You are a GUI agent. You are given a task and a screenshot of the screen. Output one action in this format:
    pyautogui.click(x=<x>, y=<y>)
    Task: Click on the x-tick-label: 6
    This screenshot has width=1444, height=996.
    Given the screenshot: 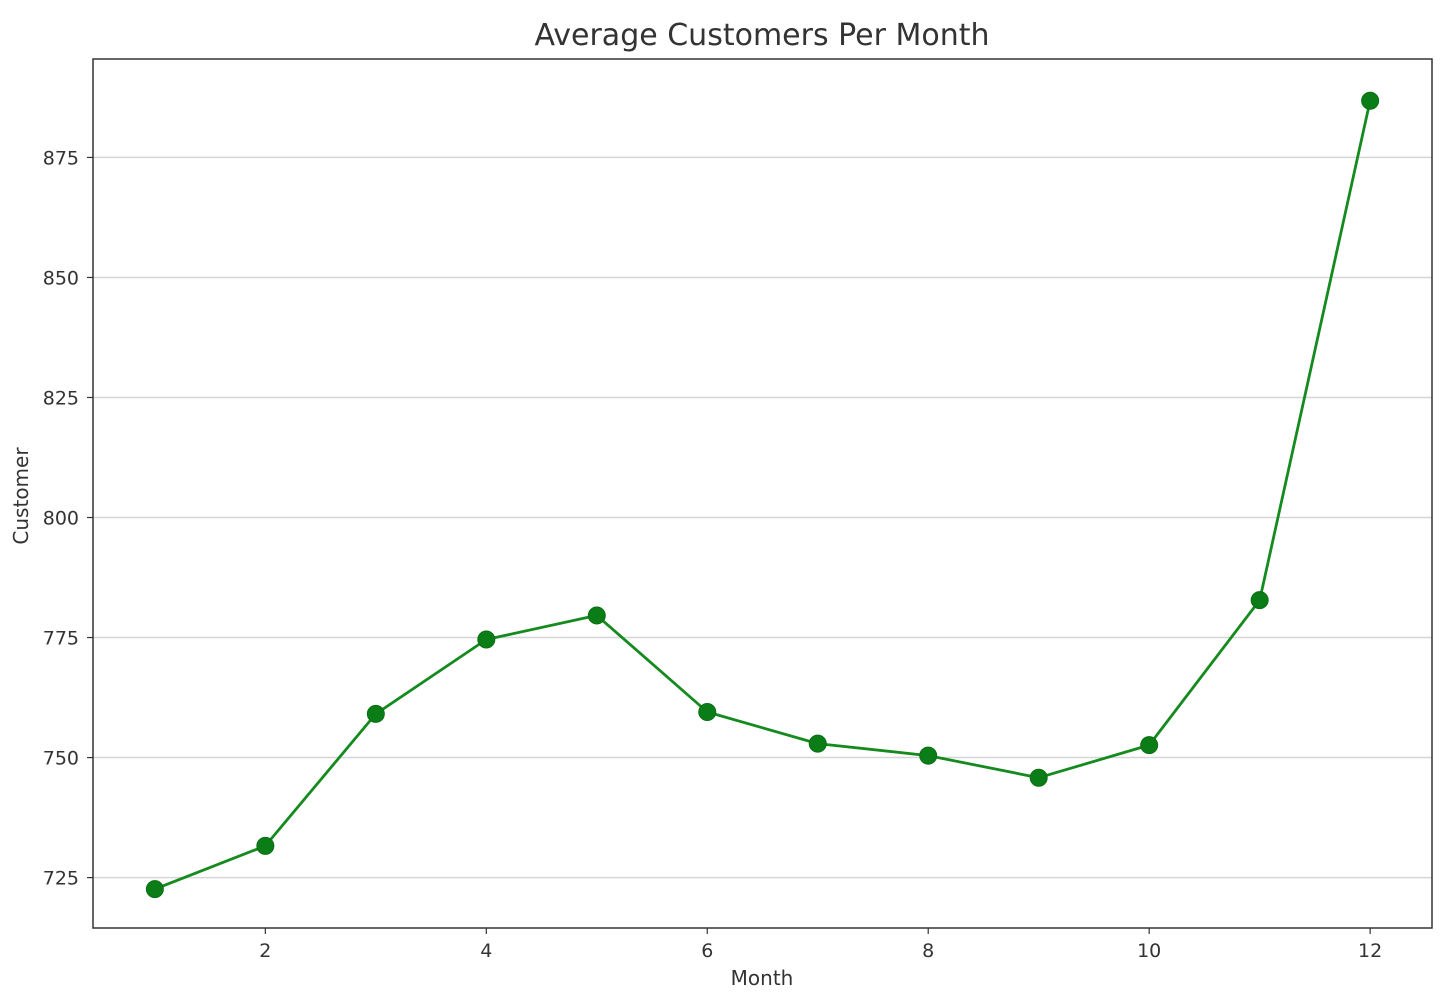 What is the action you would take?
    pyautogui.click(x=707, y=951)
    